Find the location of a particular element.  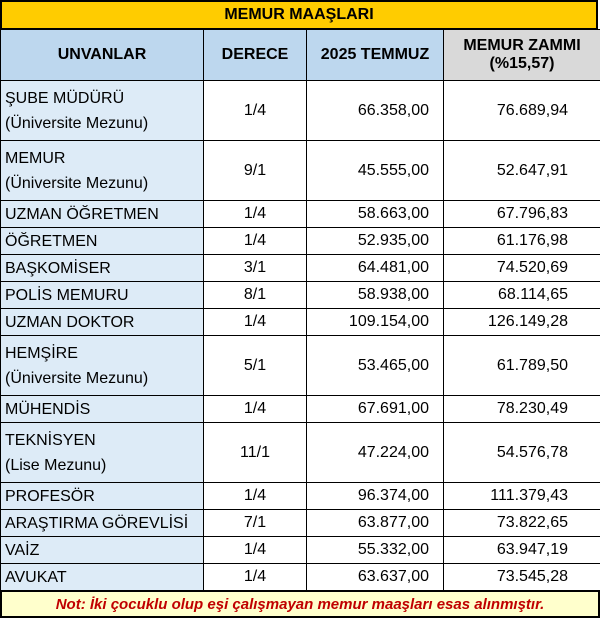

cell-2025-temmuz: 58.663,00 is located at coordinates (375, 214).